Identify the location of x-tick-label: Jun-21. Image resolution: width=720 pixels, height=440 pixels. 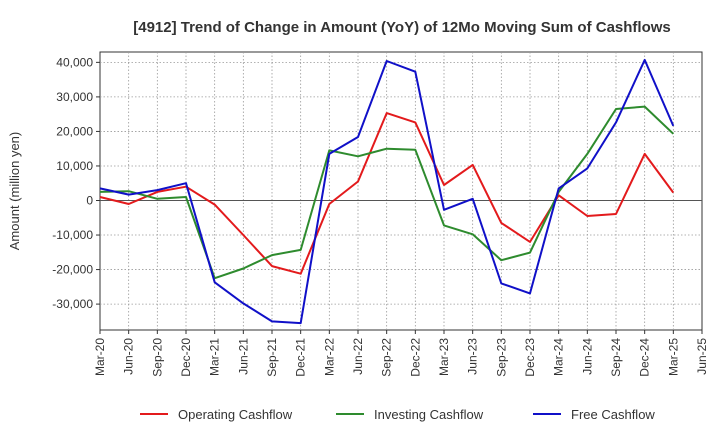
(243, 356).